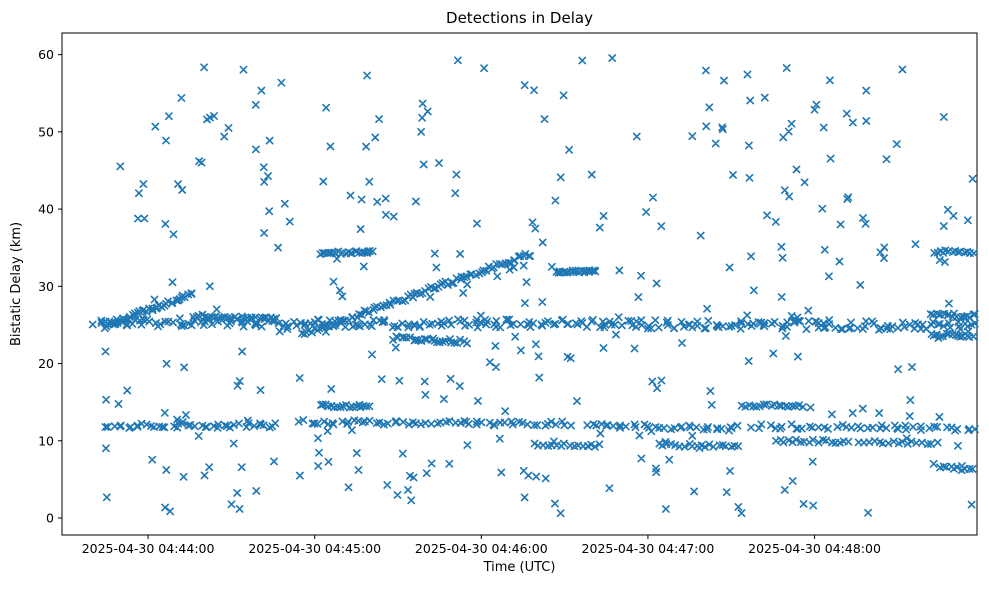 The width and height of the screenshot is (989, 590). I want to click on y-tick-label: 10, so click(46, 440).